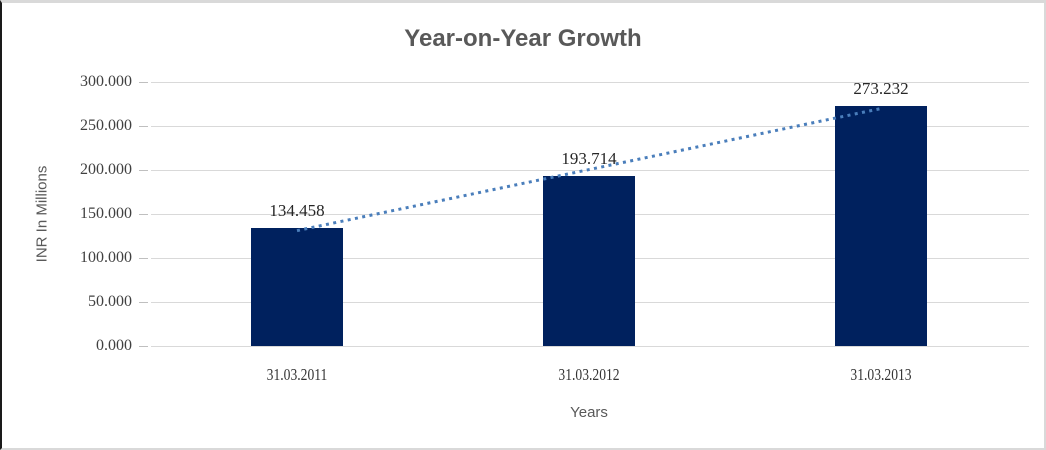 The image size is (1046, 450). What do you see at coordinates (297, 210) in the screenshot?
I see `bar-data-label: 134.458` at bounding box center [297, 210].